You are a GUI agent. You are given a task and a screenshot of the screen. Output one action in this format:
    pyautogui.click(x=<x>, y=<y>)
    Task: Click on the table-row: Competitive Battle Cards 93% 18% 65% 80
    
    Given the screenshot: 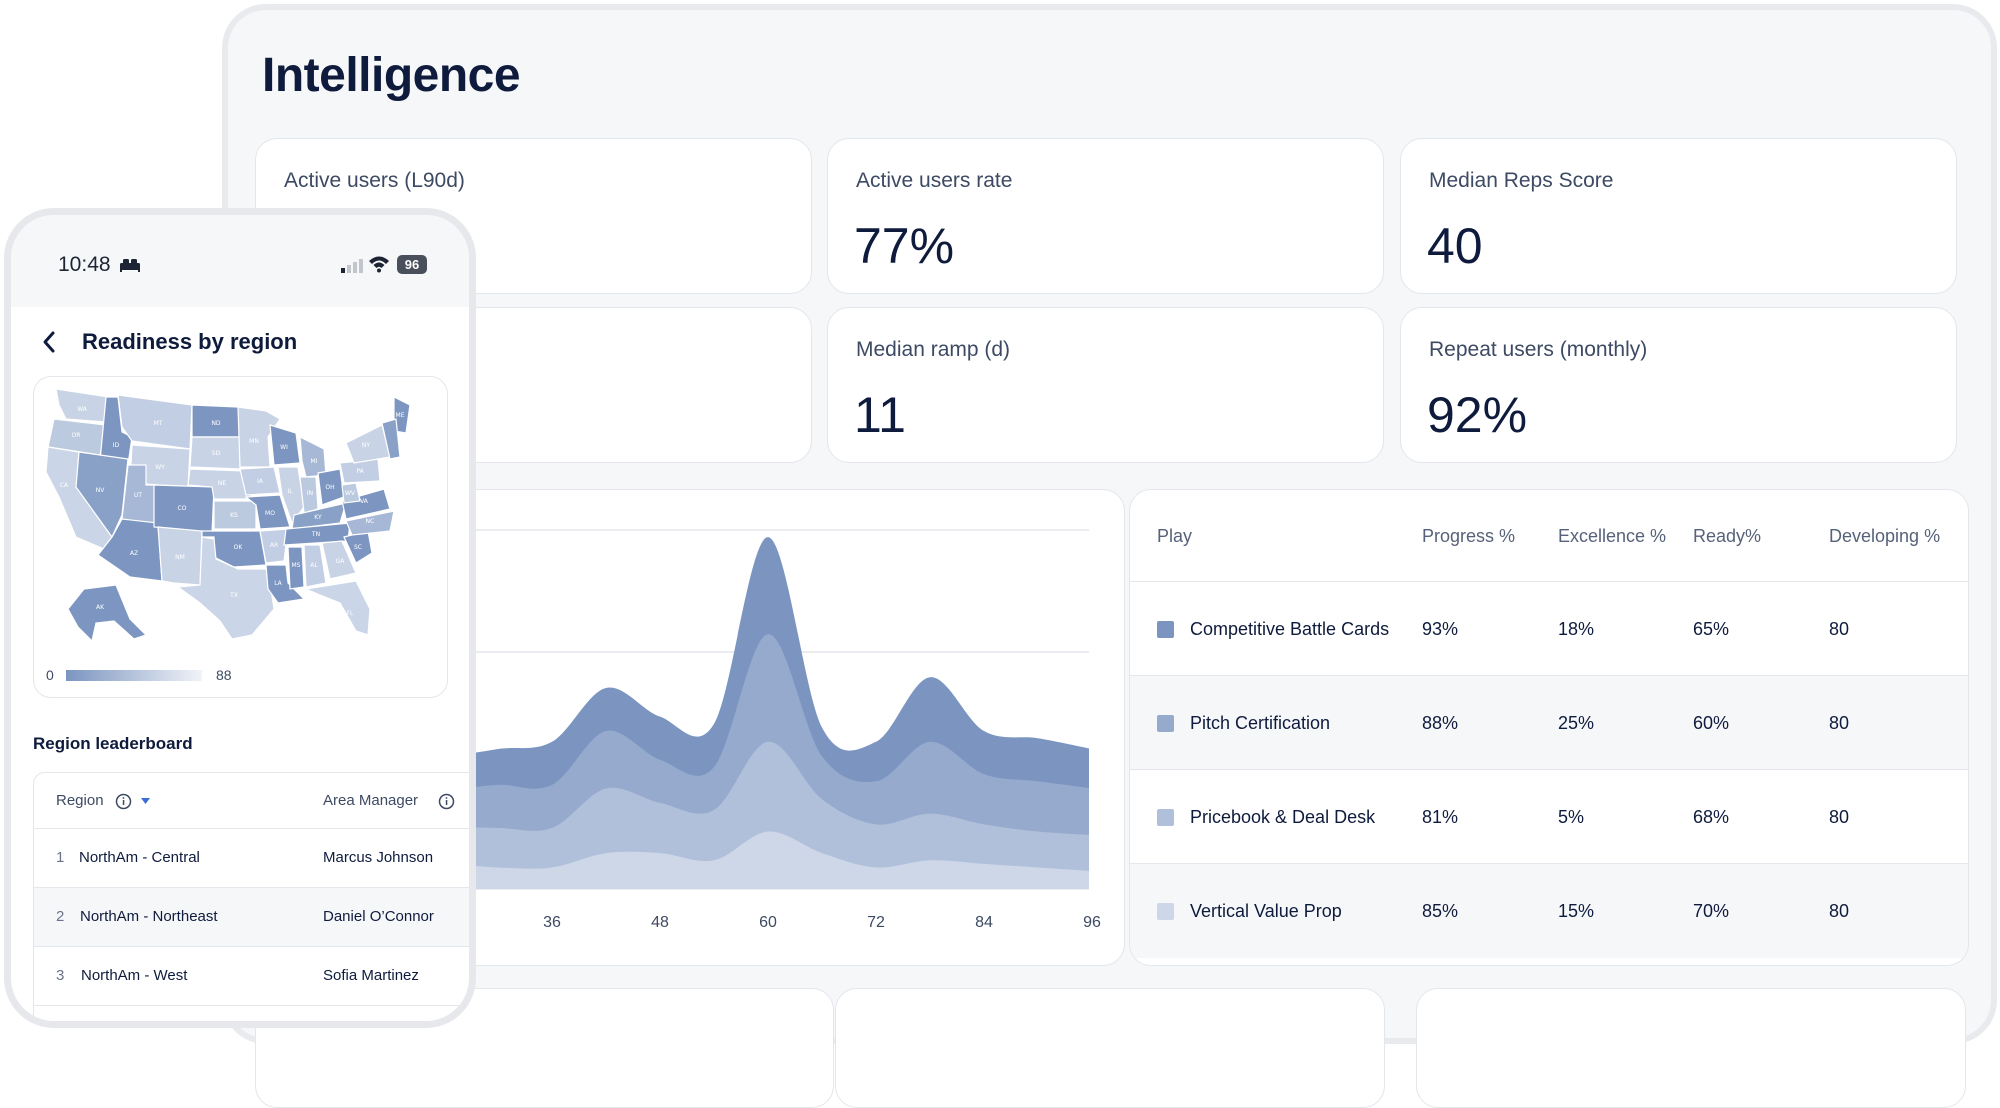 What is the action you would take?
    pyautogui.click(x=1549, y=629)
    